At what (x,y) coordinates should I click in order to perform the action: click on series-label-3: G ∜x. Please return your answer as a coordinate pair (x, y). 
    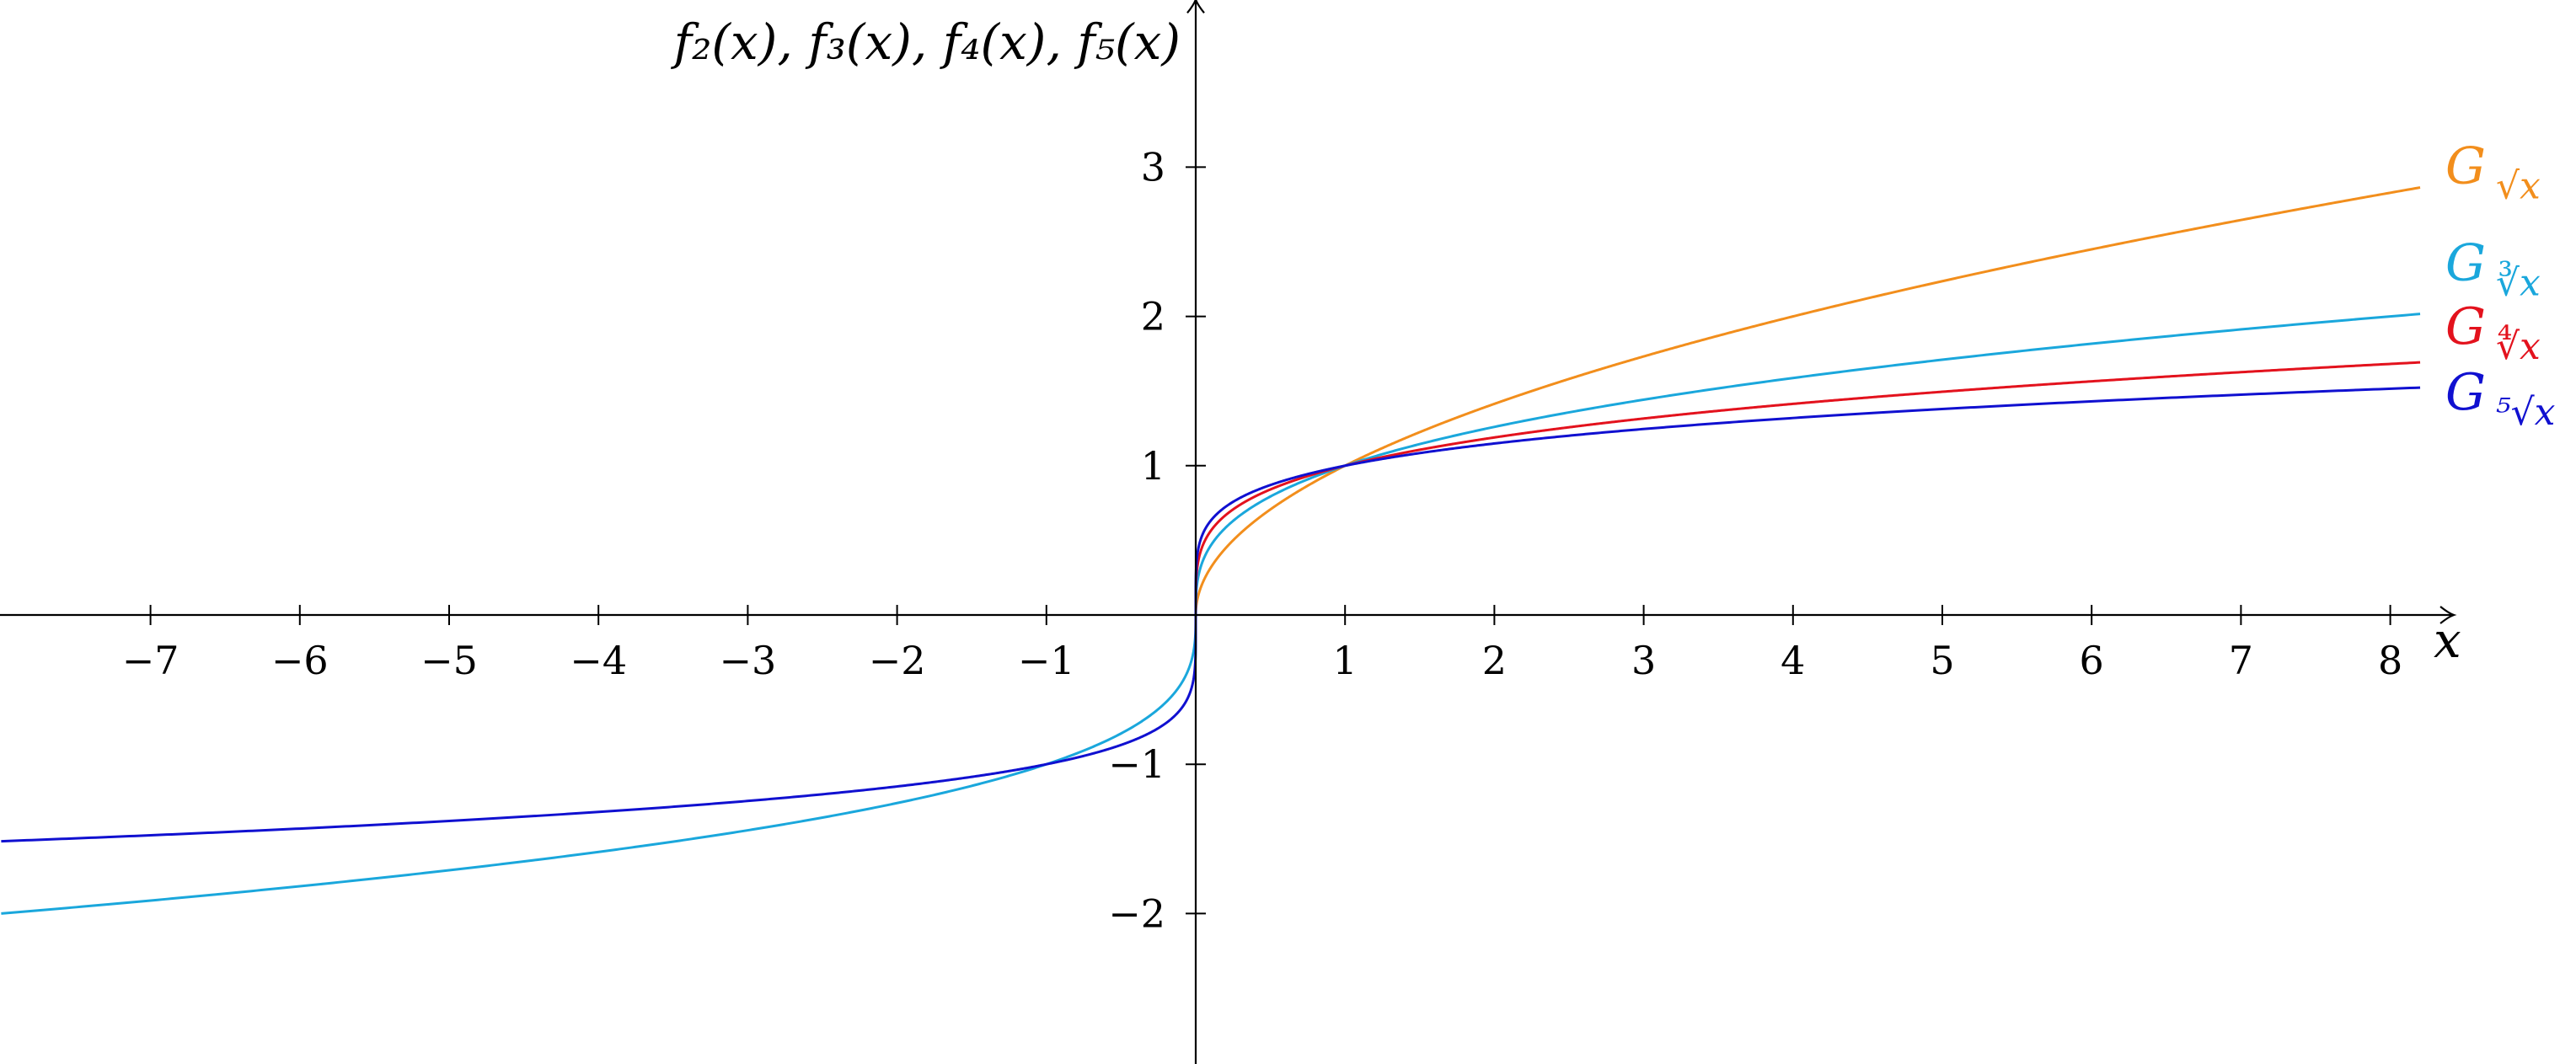
    Looking at the image, I should click on (2493, 332).